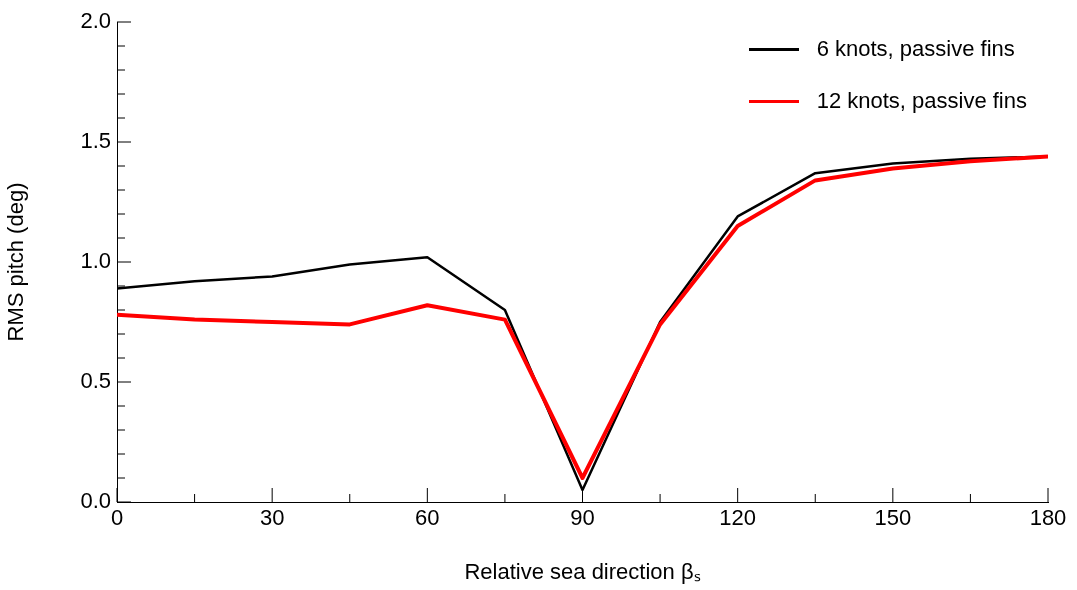 This screenshot has width=1077, height=590. Describe the element at coordinates (117, 518) in the screenshot. I see `x-tick-label: 0` at that location.